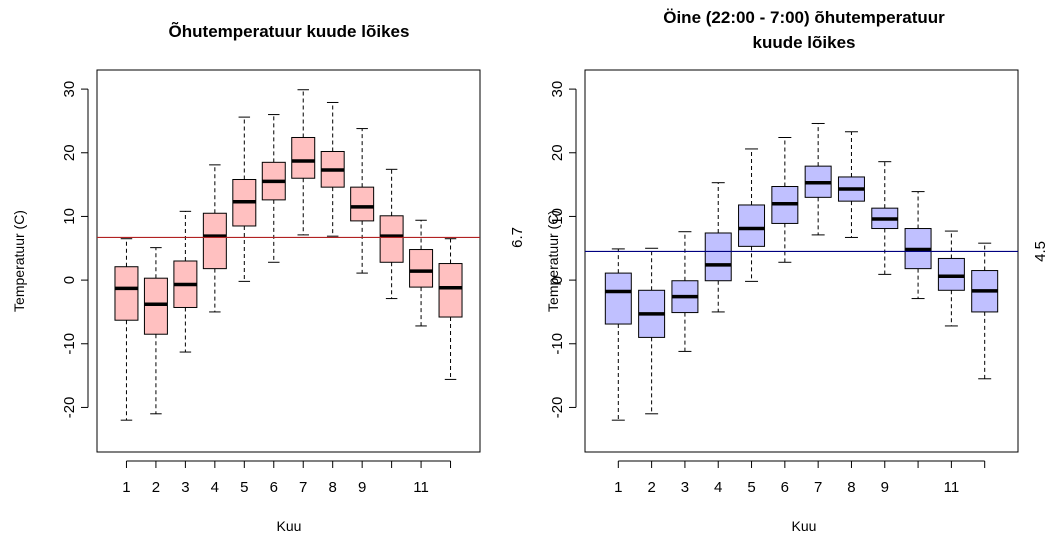 The width and height of the screenshot is (1060, 540). What do you see at coordinates (804, 42) in the screenshot?
I see `chart-title-line: kuude lõikes` at bounding box center [804, 42].